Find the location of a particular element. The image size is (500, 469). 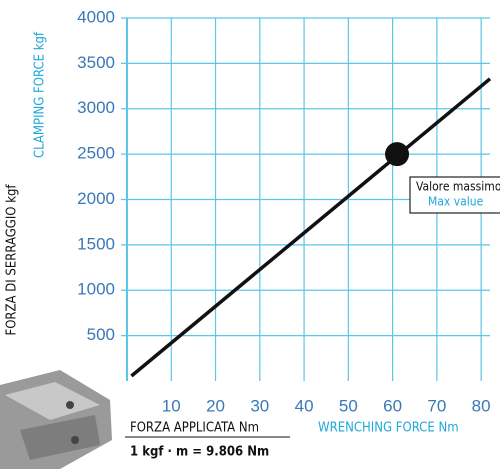

y-tick-label: 1000 is located at coordinates (96, 289).